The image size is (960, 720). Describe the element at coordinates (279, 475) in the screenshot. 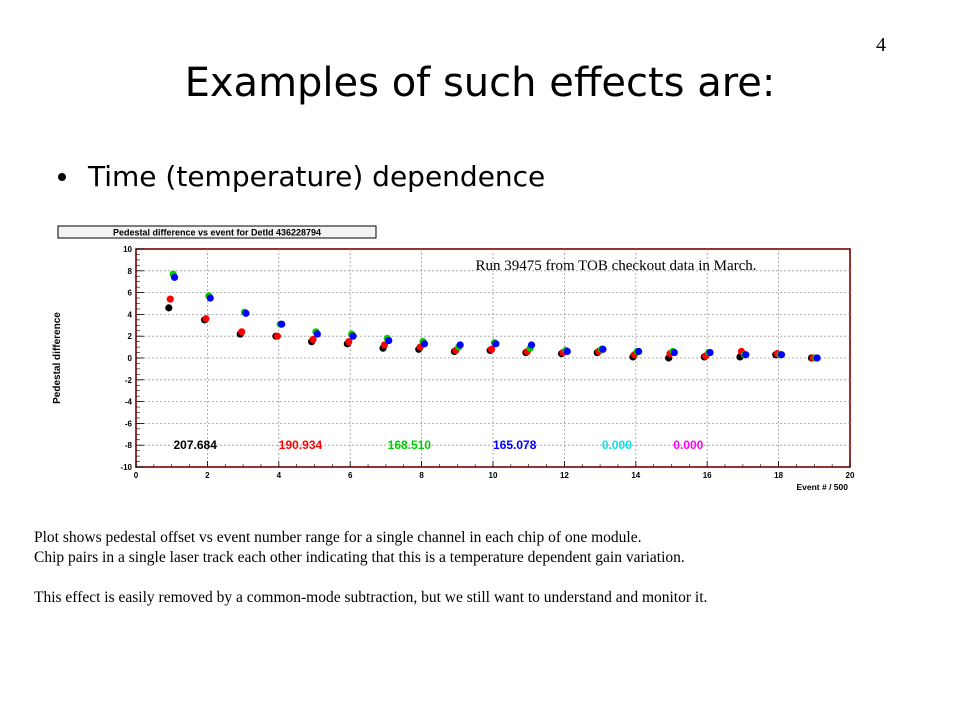

I see `x-tick-label: 4` at that location.